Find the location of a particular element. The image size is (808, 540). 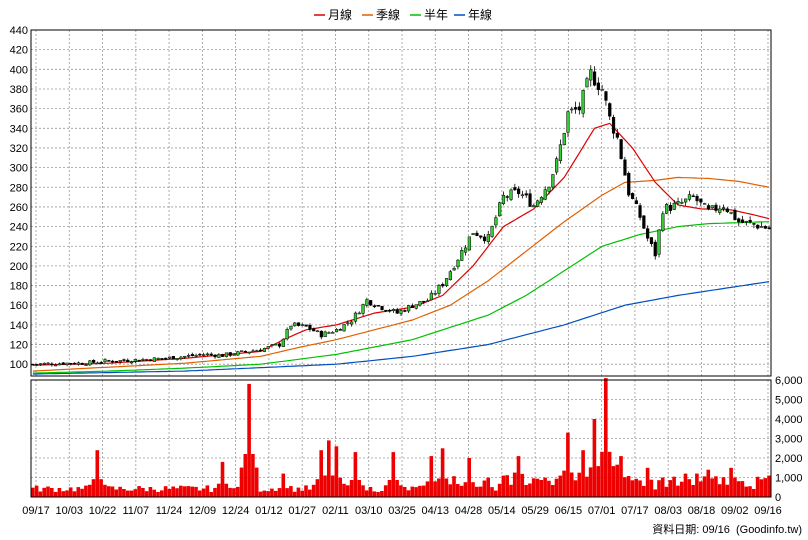

price-tick-label: 380 is located at coordinates (19, 90).